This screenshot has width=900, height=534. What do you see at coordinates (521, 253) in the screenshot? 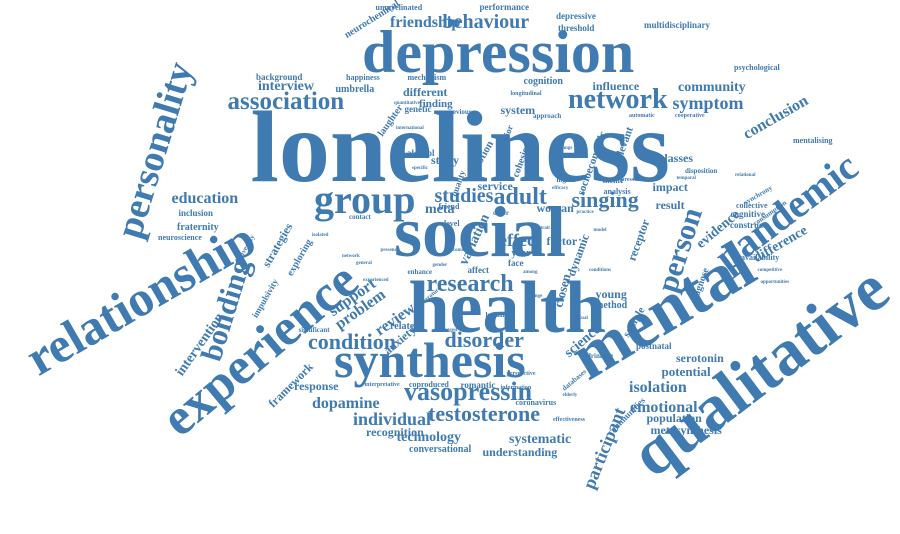
I see `word-year: year` at bounding box center [521, 253].